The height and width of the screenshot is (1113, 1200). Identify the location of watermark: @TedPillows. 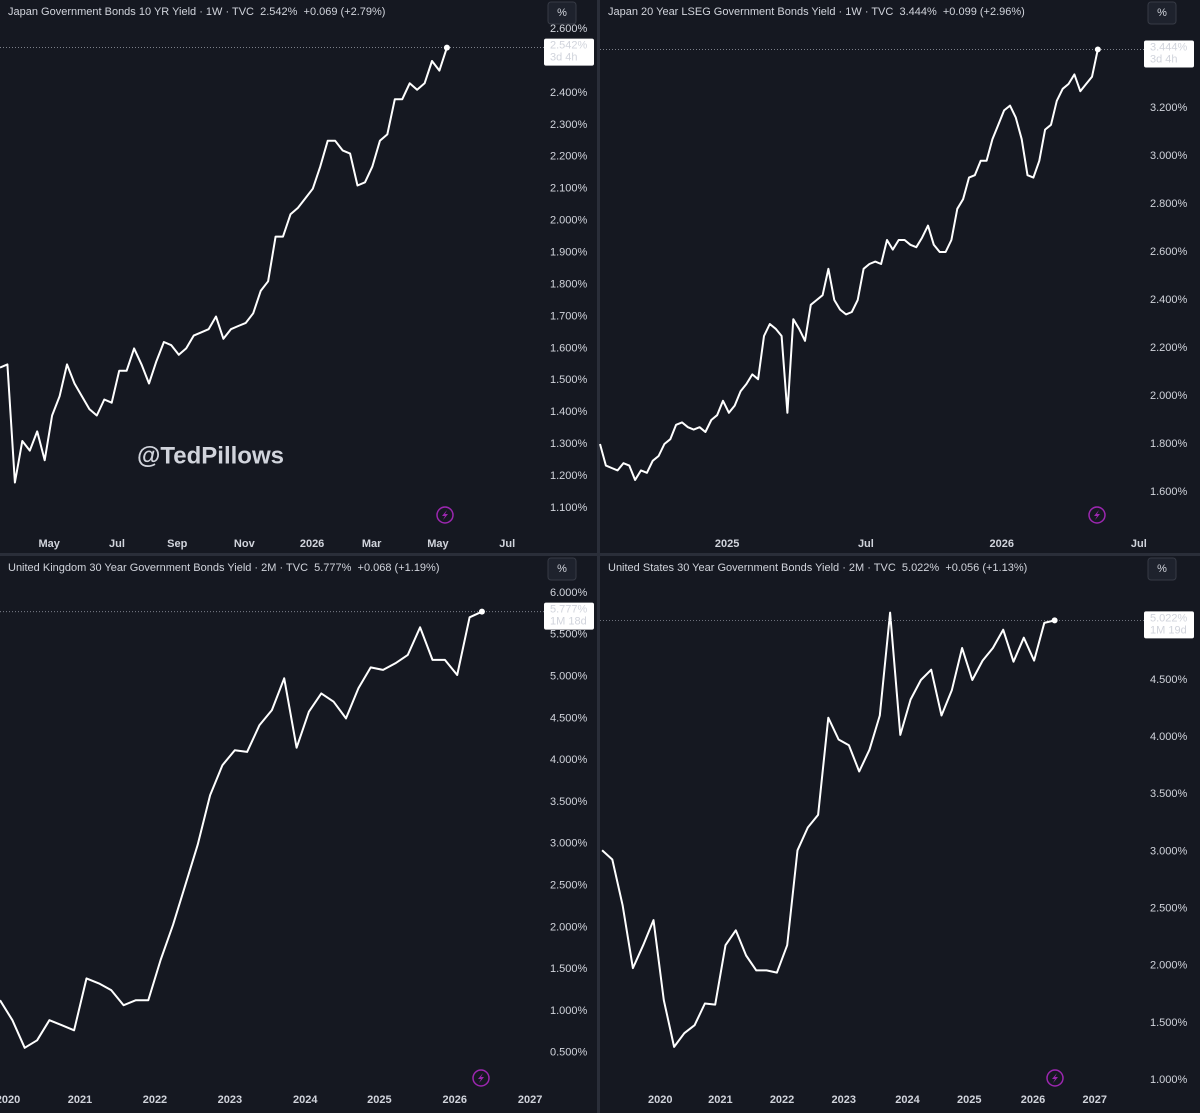
(210, 455).